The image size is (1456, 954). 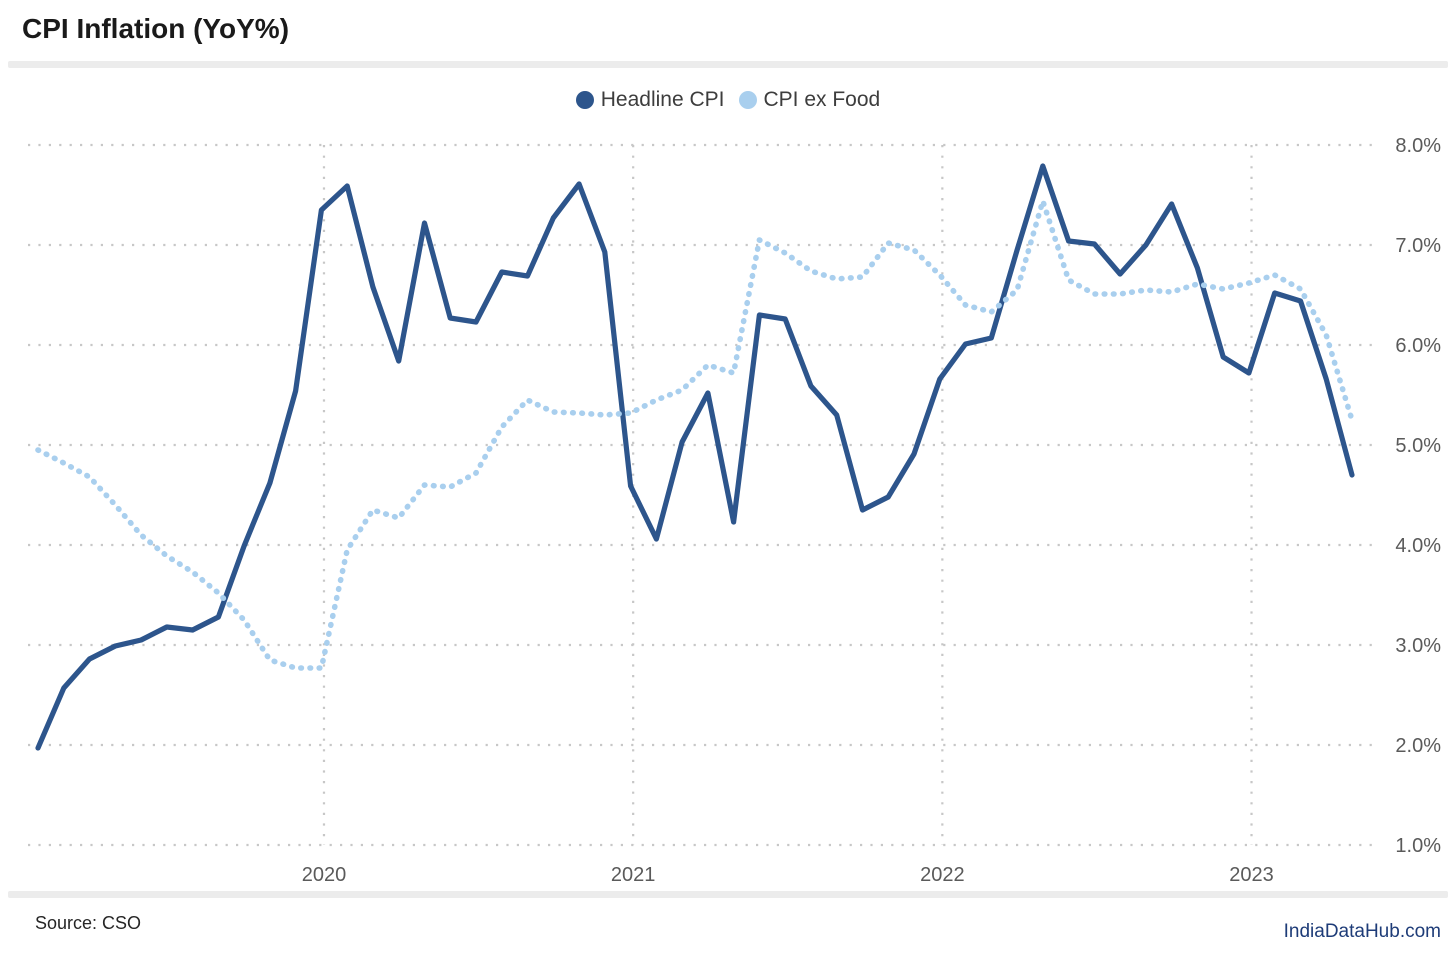 I want to click on chart-legend: Headline CPI CPI ex Food, so click(x=728, y=100).